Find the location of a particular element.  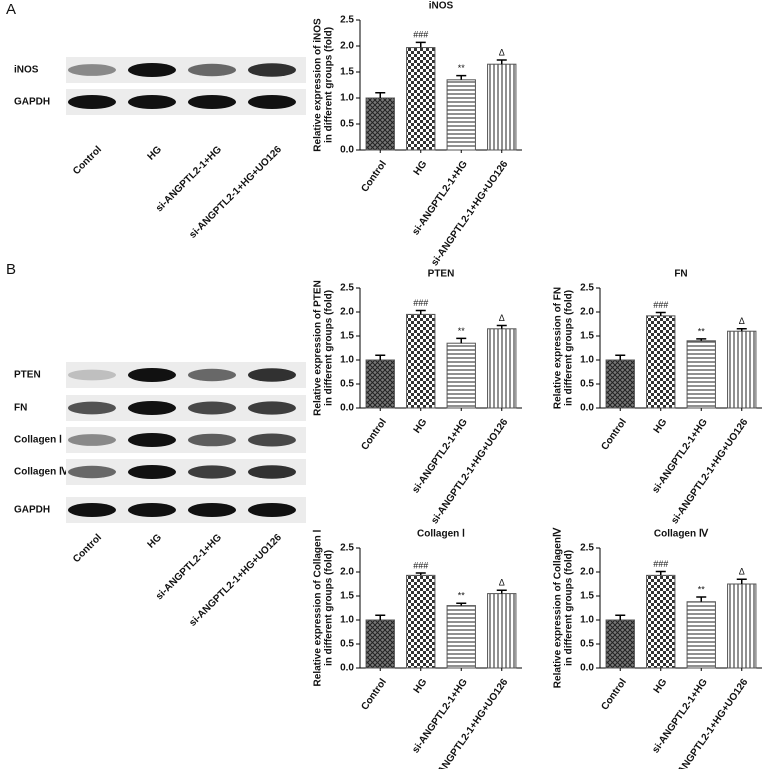

panel-label: A is located at coordinates (11, 9).